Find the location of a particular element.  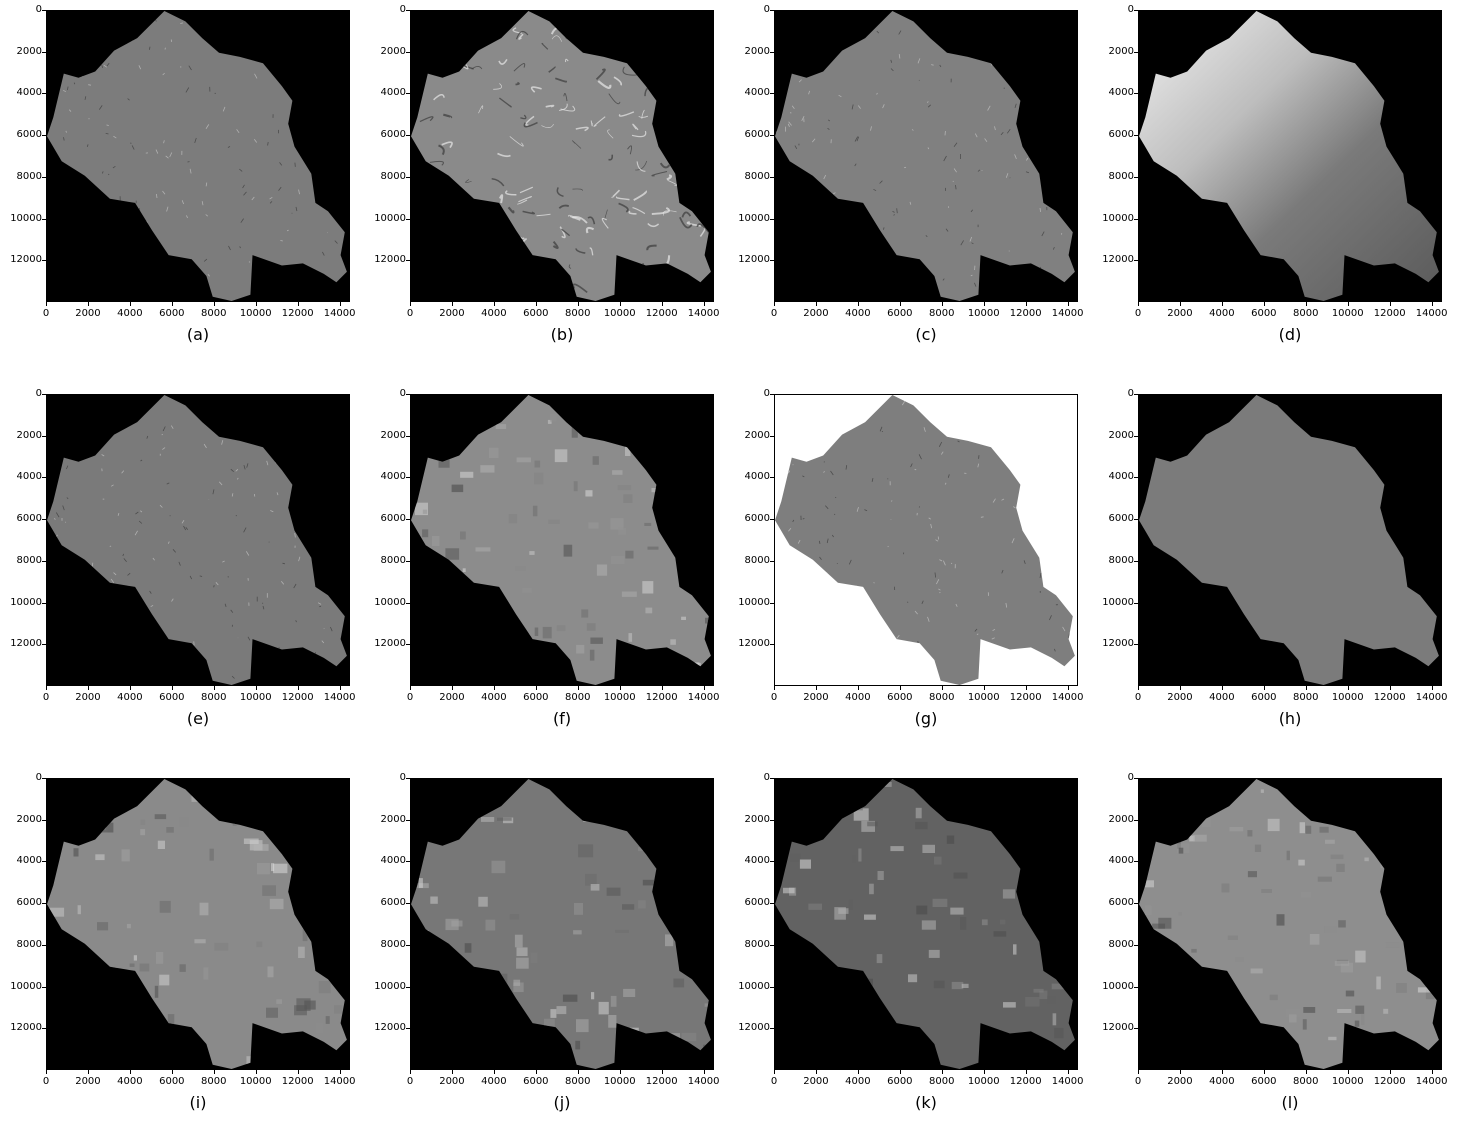

x-tick-label: 2000 is located at coordinates (88, 314).